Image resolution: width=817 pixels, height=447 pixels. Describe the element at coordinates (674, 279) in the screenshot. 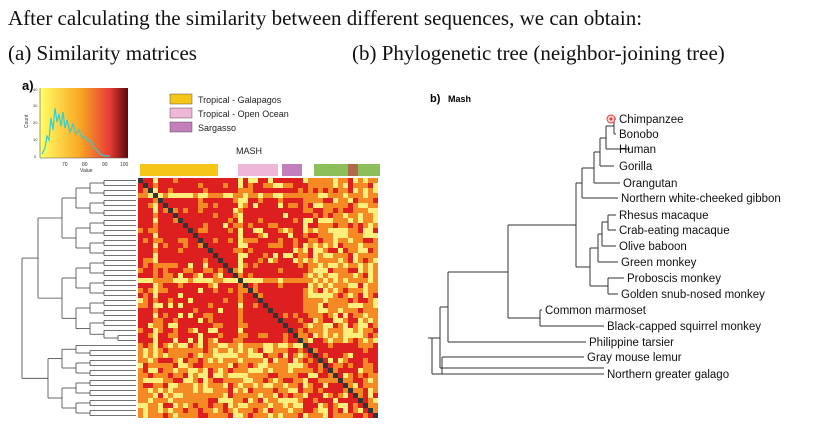

I see `taxon-label: Proboscis monkey` at that location.